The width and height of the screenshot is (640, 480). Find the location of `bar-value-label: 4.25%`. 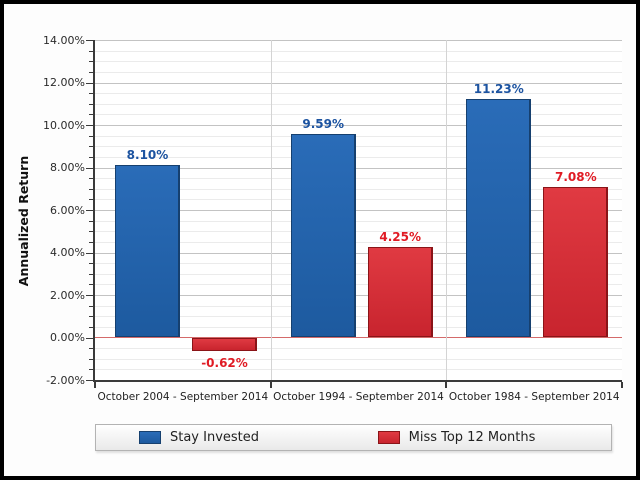

bar-value-label: 4.25% is located at coordinates (400, 237).